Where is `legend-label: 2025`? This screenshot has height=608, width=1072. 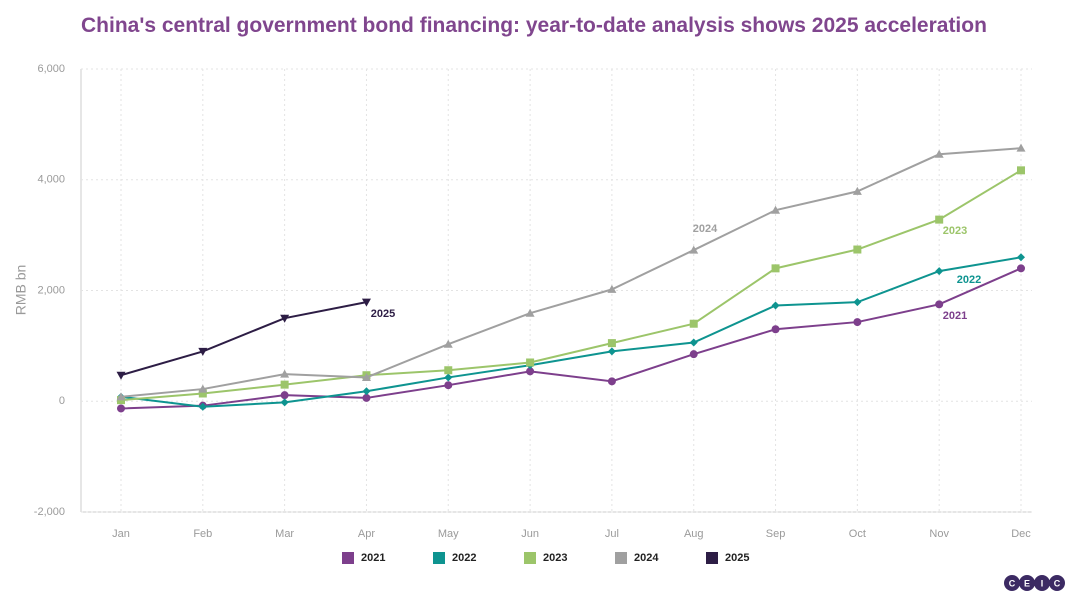 legend-label: 2025 is located at coordinates (737, 558).